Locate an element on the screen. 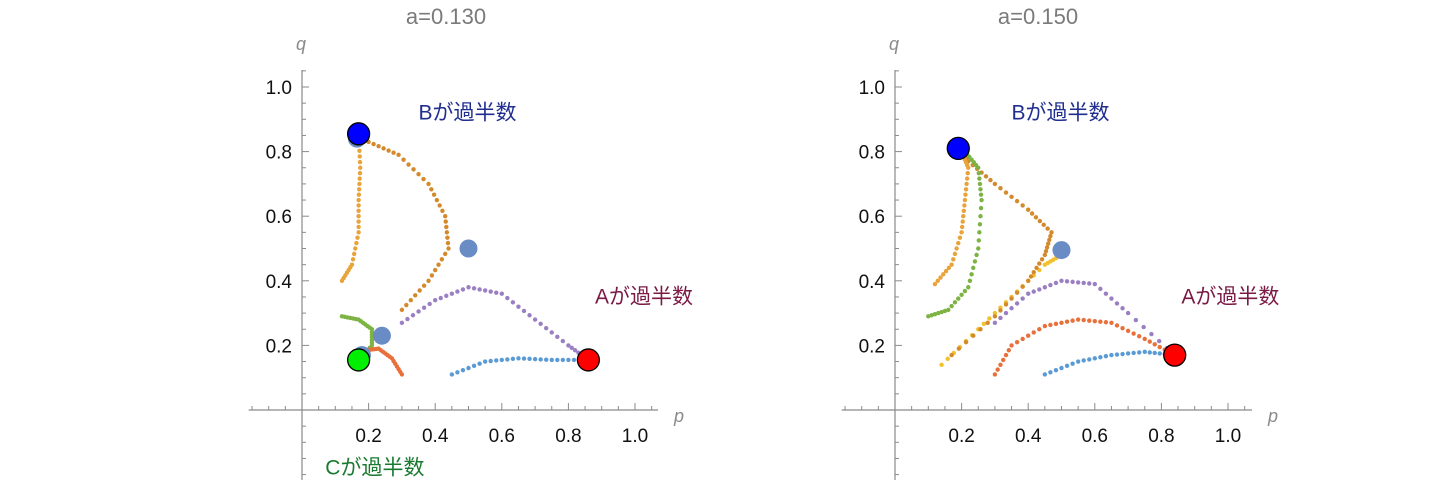 The image size is (1456, 503). y-tick-label: 0.6 is located at coordinates (279, 217).